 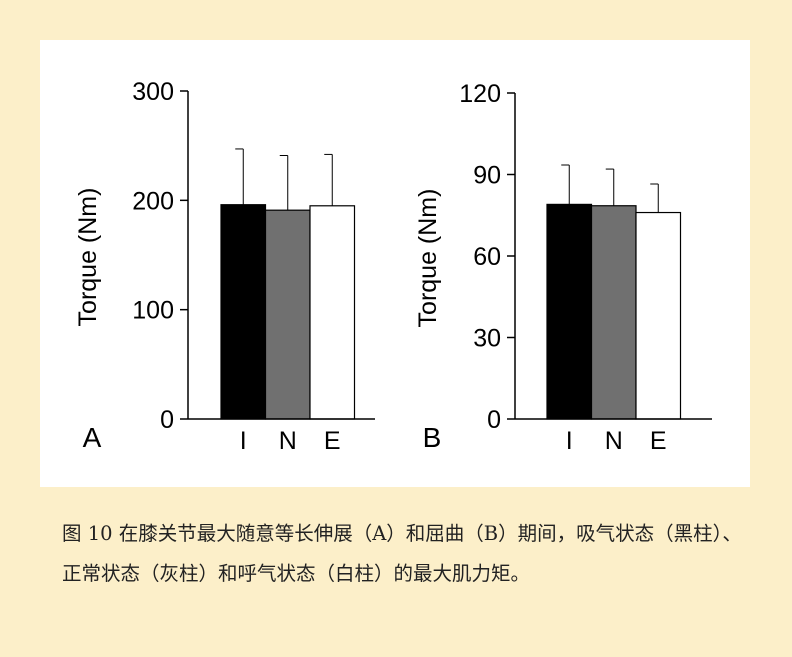 What do you see at coordinates (153, 92) in the screenshot?
I see `y-tick-label: 300` at bounding box center [153, 92].